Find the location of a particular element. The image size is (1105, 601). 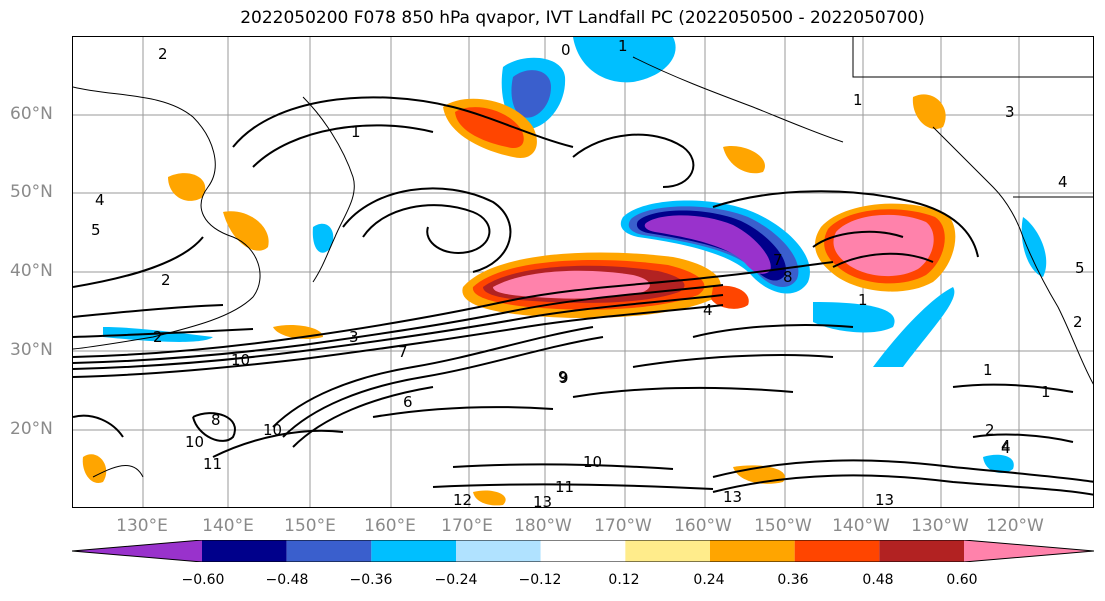

colorbar-tick: −0.60 is located at coordinates (203, 580).